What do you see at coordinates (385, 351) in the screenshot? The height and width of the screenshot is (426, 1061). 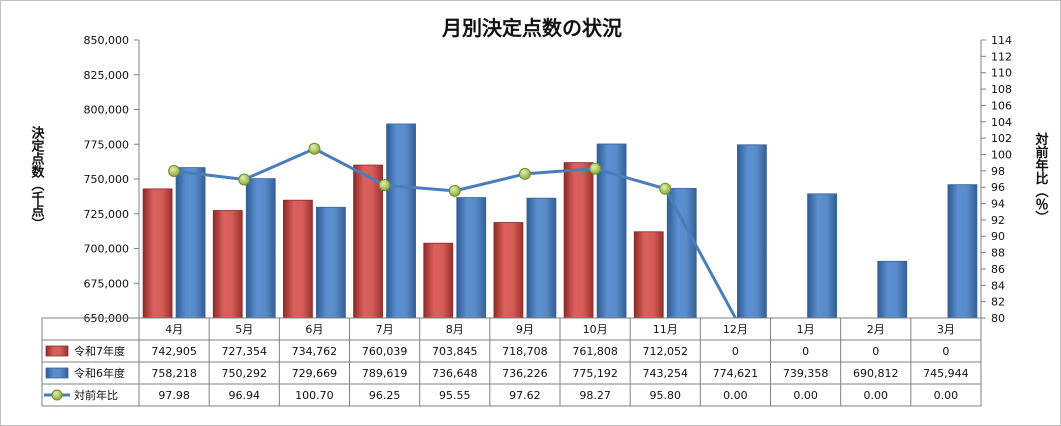 I see `data-table-cell: 760,039` at bounding box center [385, 351].